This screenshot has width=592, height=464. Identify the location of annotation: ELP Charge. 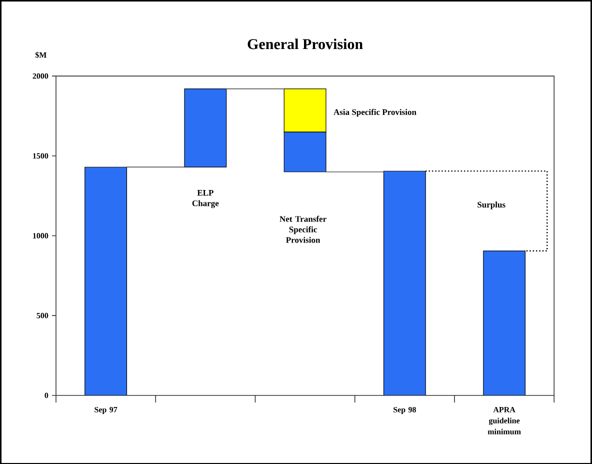
(205, 199).